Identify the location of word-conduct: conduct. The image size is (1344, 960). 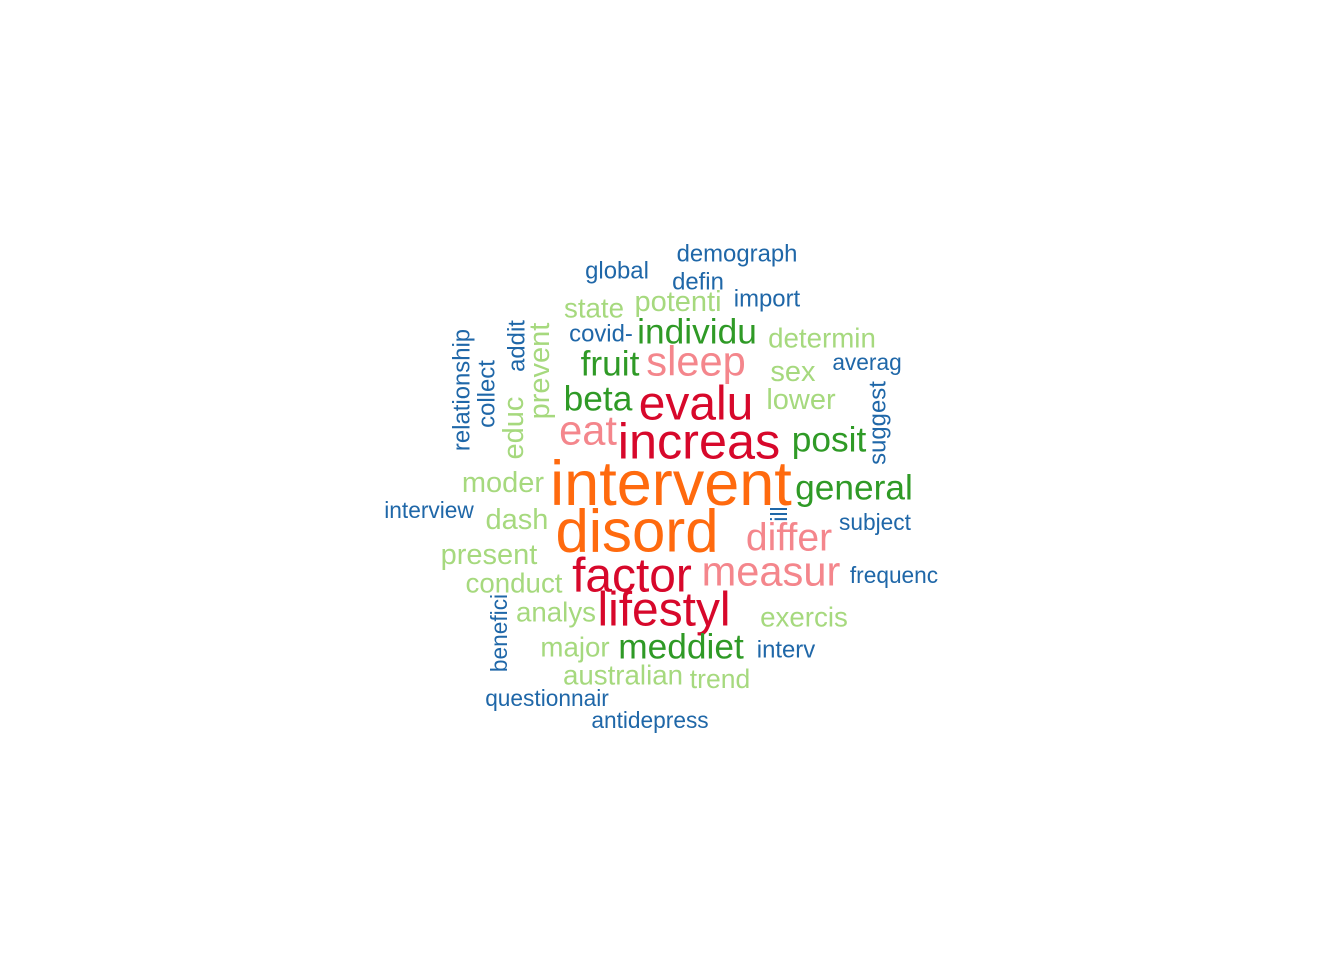
(514, 583).